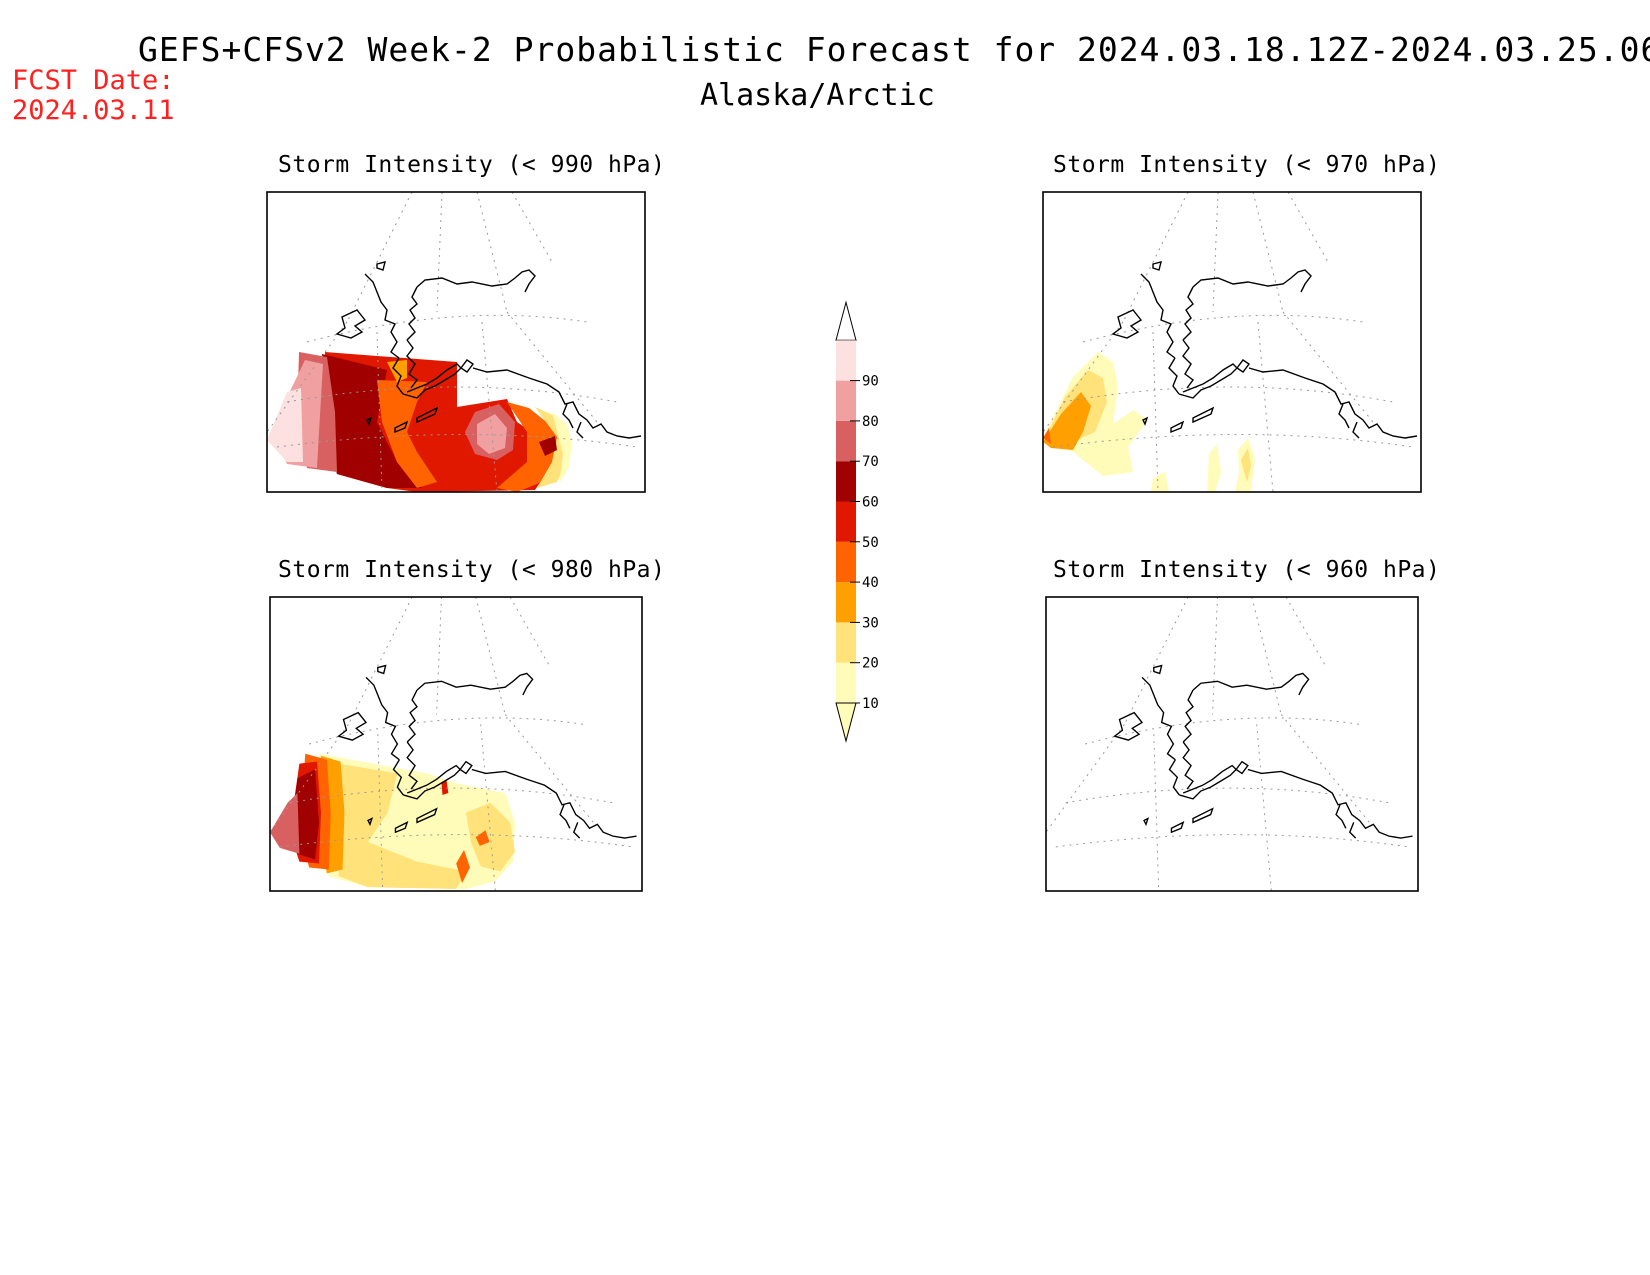  I want to click on colorbar-tick-label: 80, so click(870, 422).